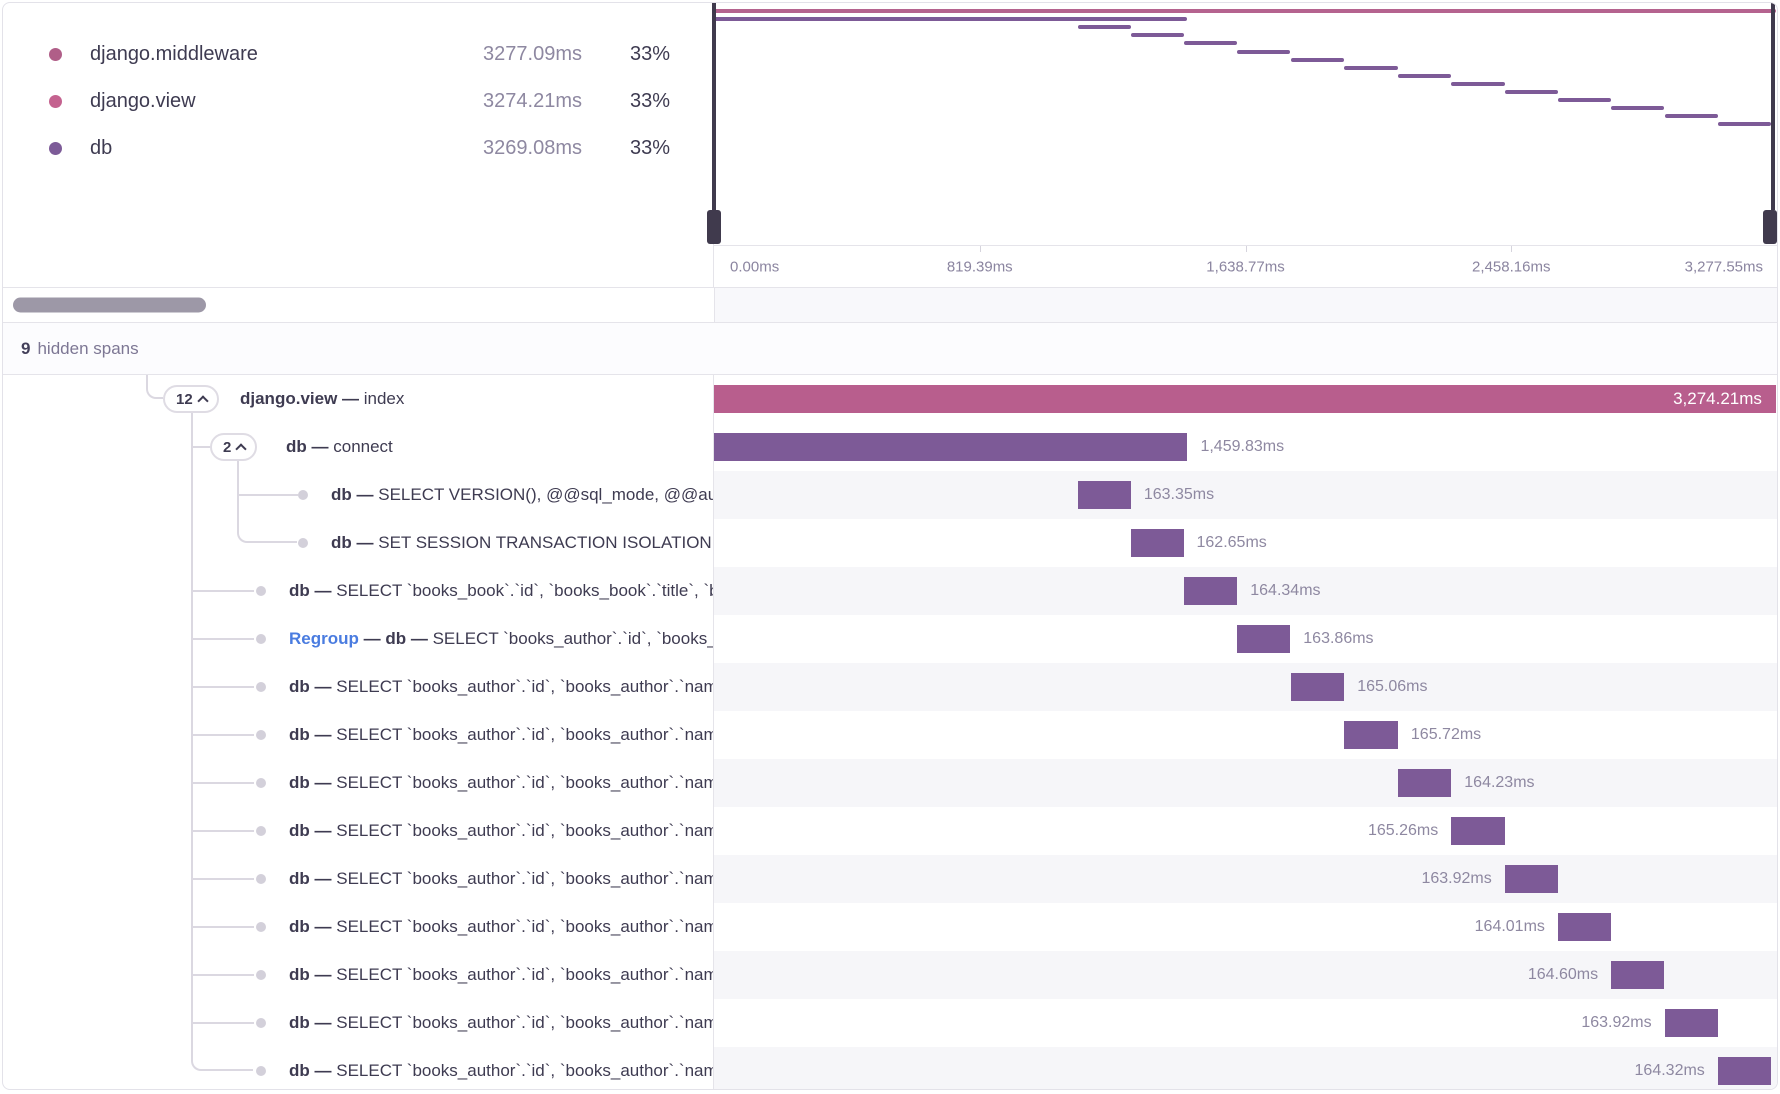 Image resolution: width=1780 pixels, height=1094 pixels. What do you see at coordinates (88, 348) in the screenshot?
I see `hidden-spans-label: hidden spans` at bounding box center [88, 348].